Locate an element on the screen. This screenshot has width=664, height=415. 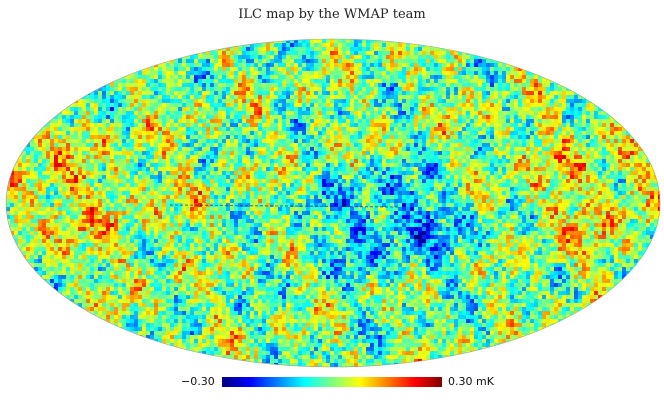
map-title: ILC map by the WMAP team is located at coordinates (332, 14).